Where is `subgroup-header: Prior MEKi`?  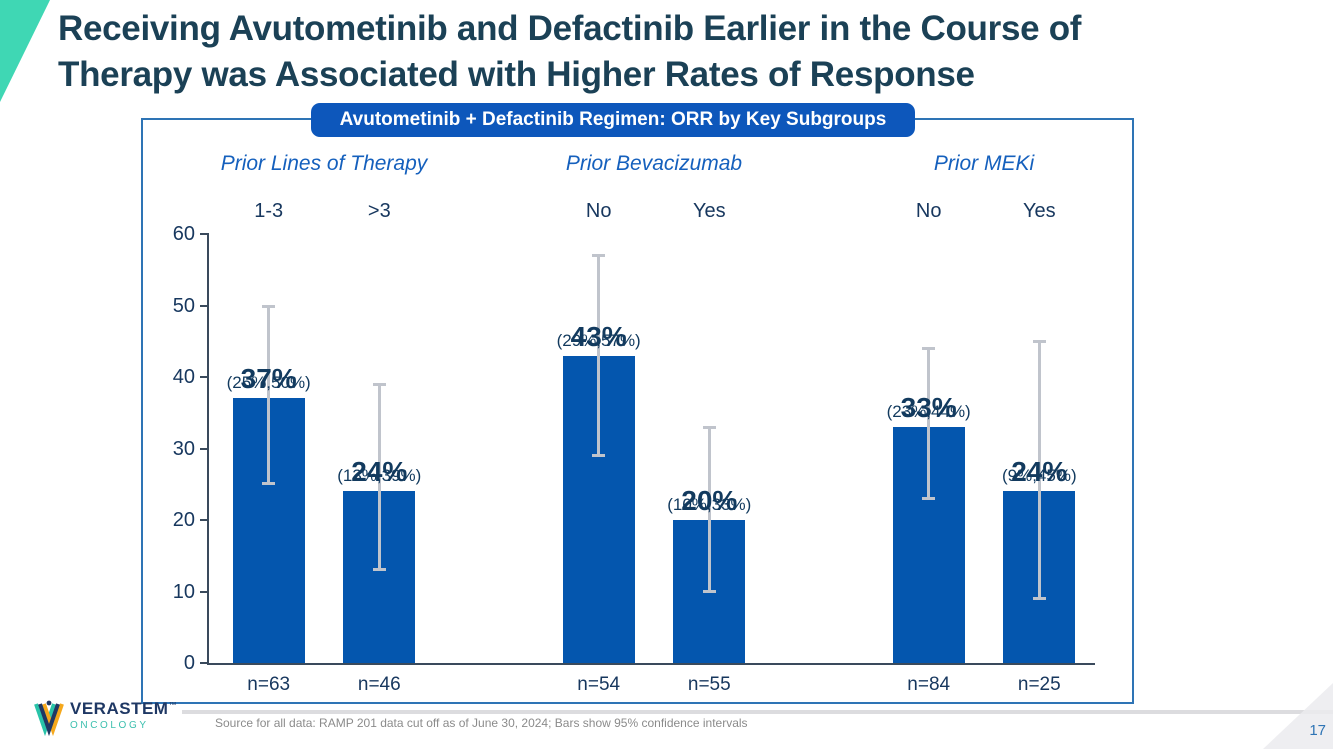
subgroup-header: Prior MEKi is located at coordinates (984, 163).